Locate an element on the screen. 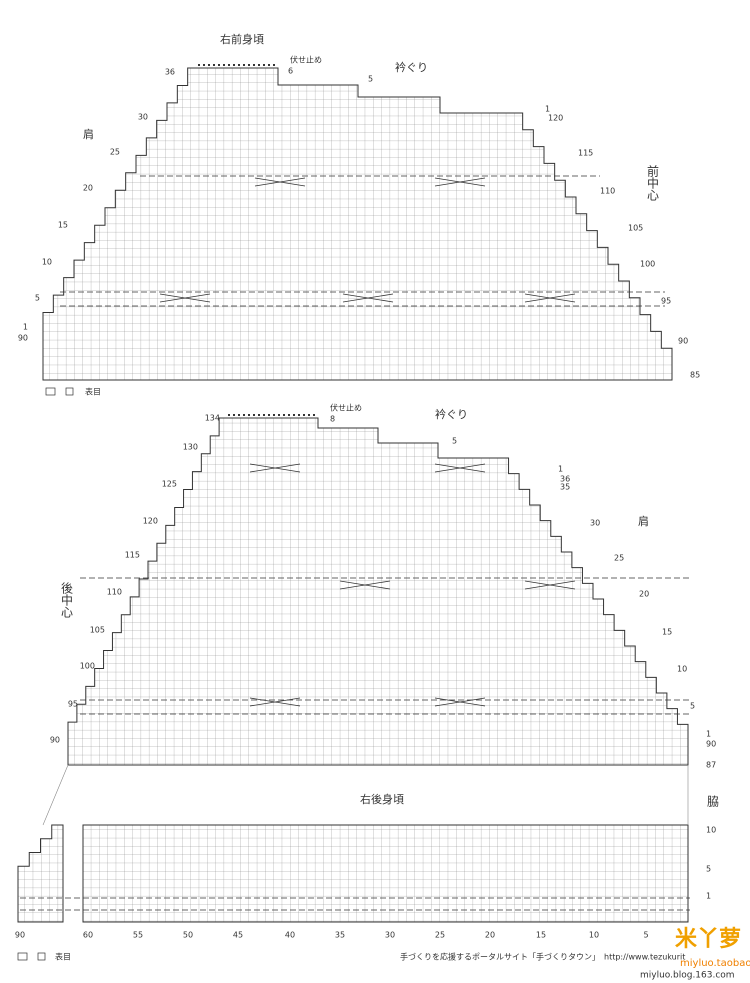  connector is located at coordinates (55, 795).